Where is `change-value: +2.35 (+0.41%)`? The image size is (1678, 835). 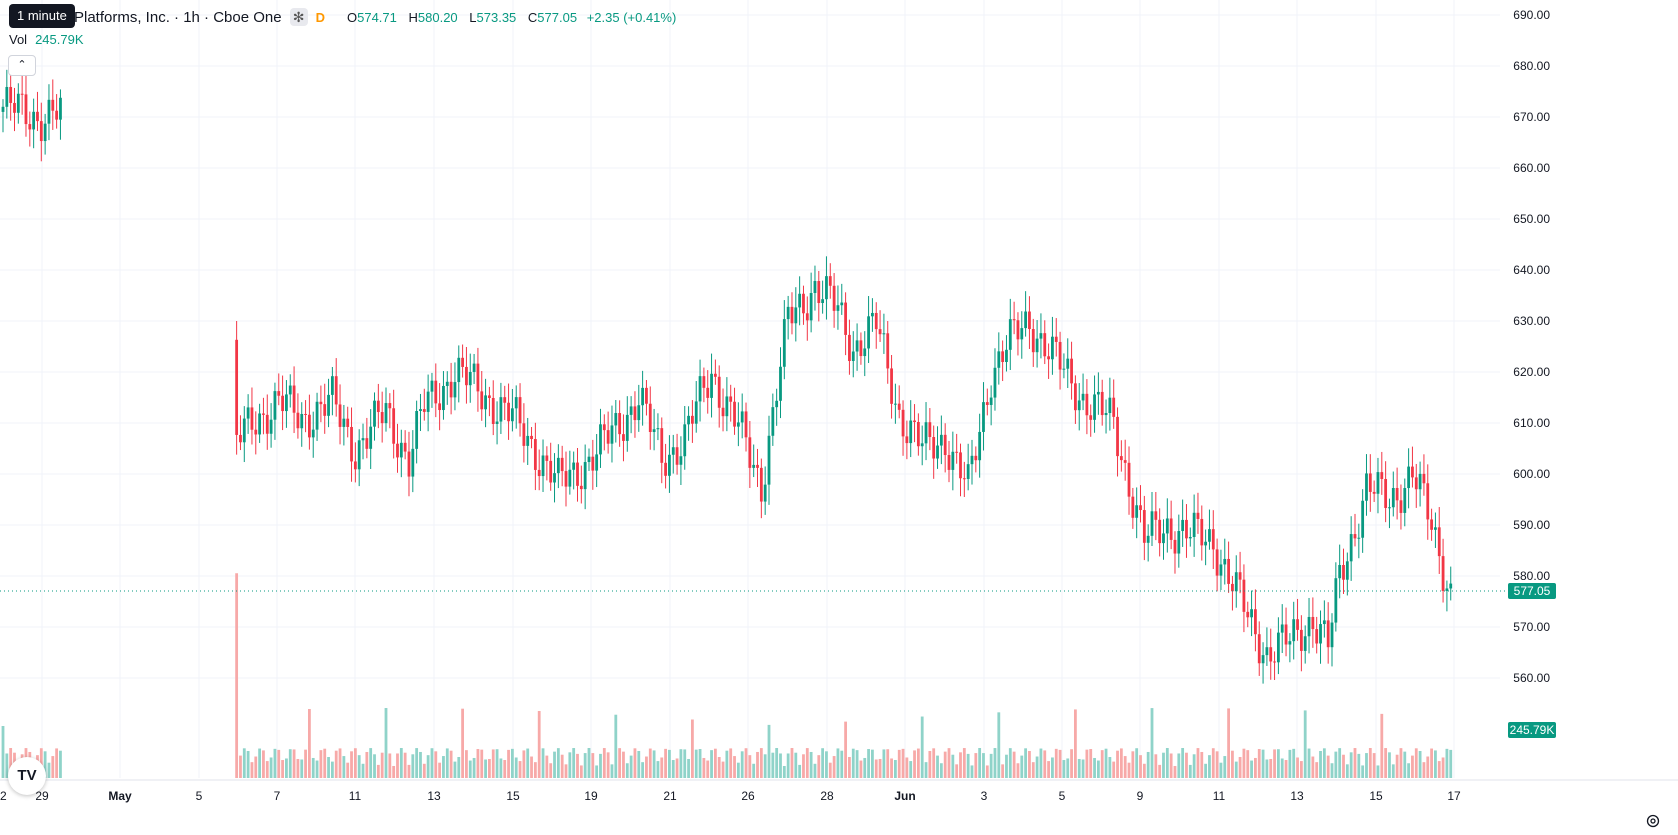
change-value: +2.35 (+0.41%) is located at coordinates (631, 17).